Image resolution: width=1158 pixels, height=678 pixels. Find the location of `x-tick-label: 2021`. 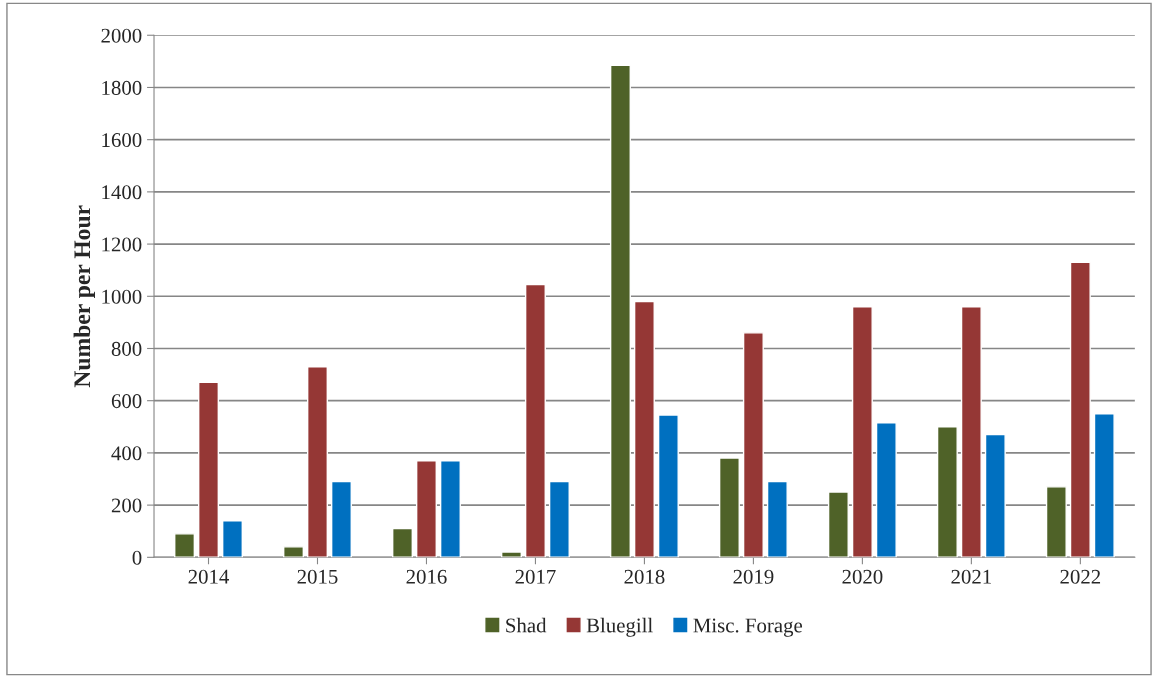

x-tick-label: 2021 is located at coordinates (971, 576).